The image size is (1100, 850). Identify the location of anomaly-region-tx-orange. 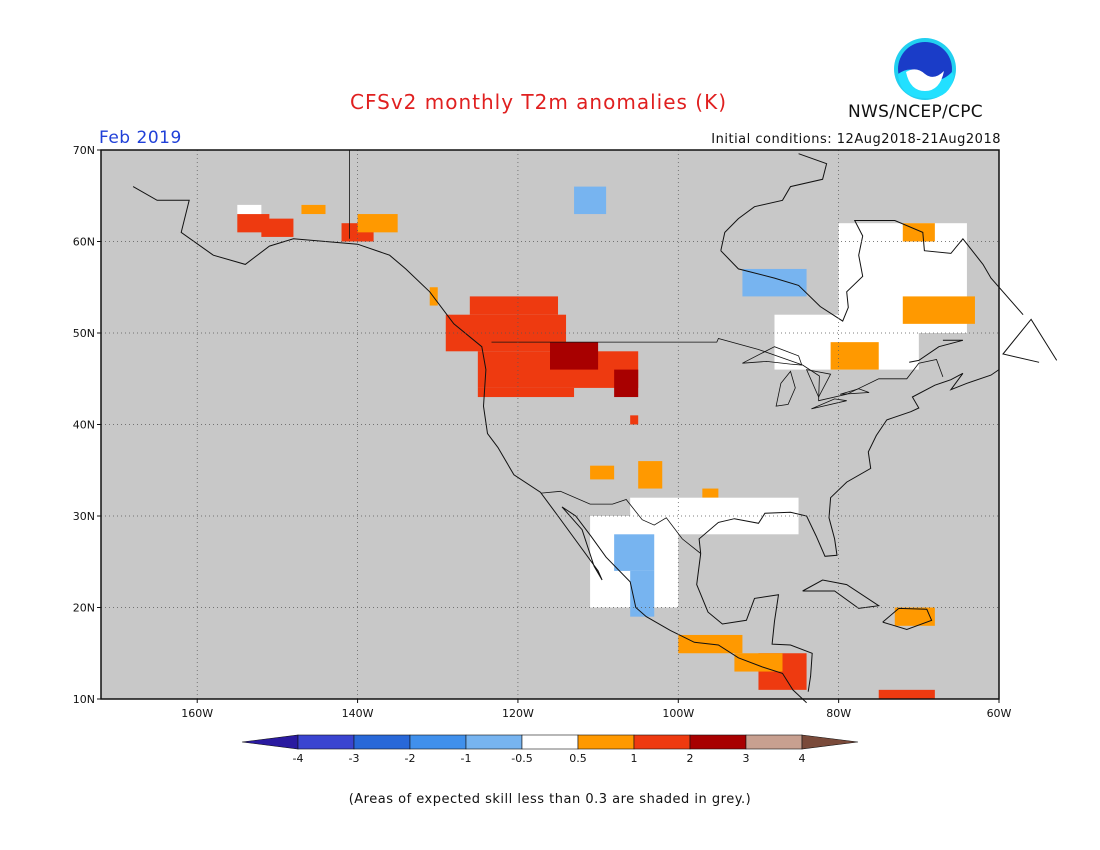
(710, 493).